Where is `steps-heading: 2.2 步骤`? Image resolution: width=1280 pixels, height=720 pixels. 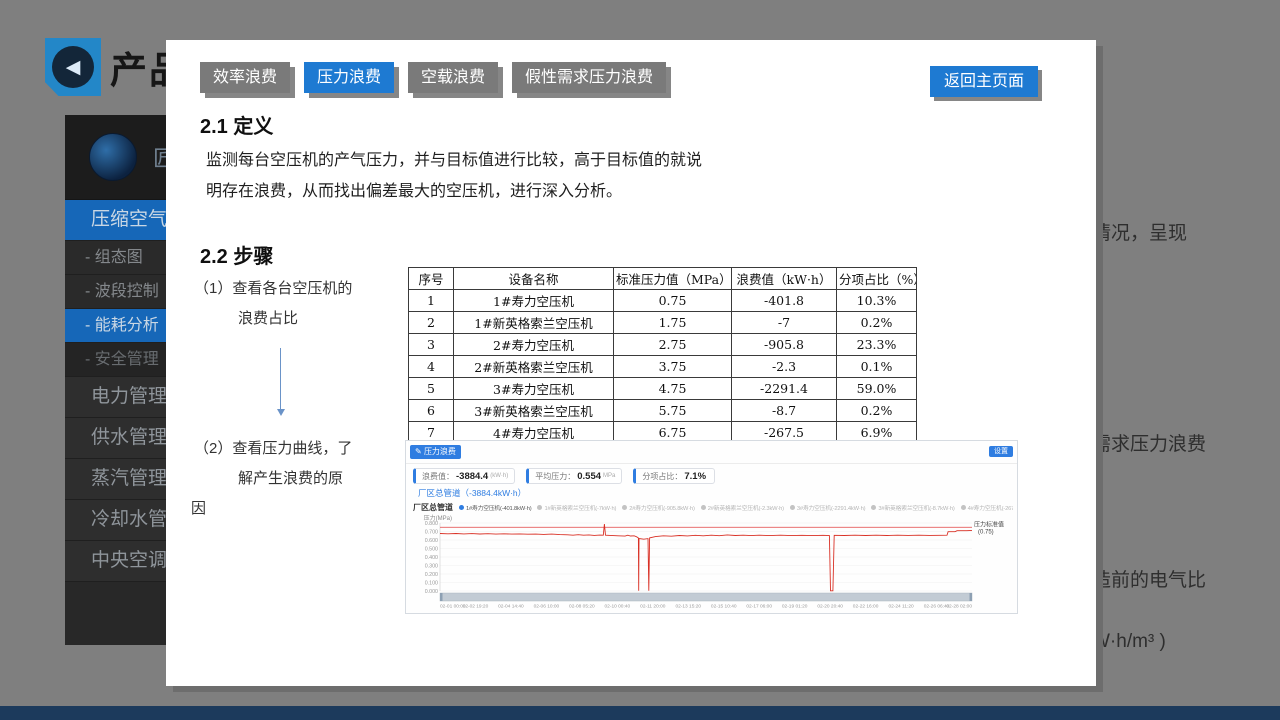 steps-heading: 2.2 步骤 is located at coordinates (237, 257).